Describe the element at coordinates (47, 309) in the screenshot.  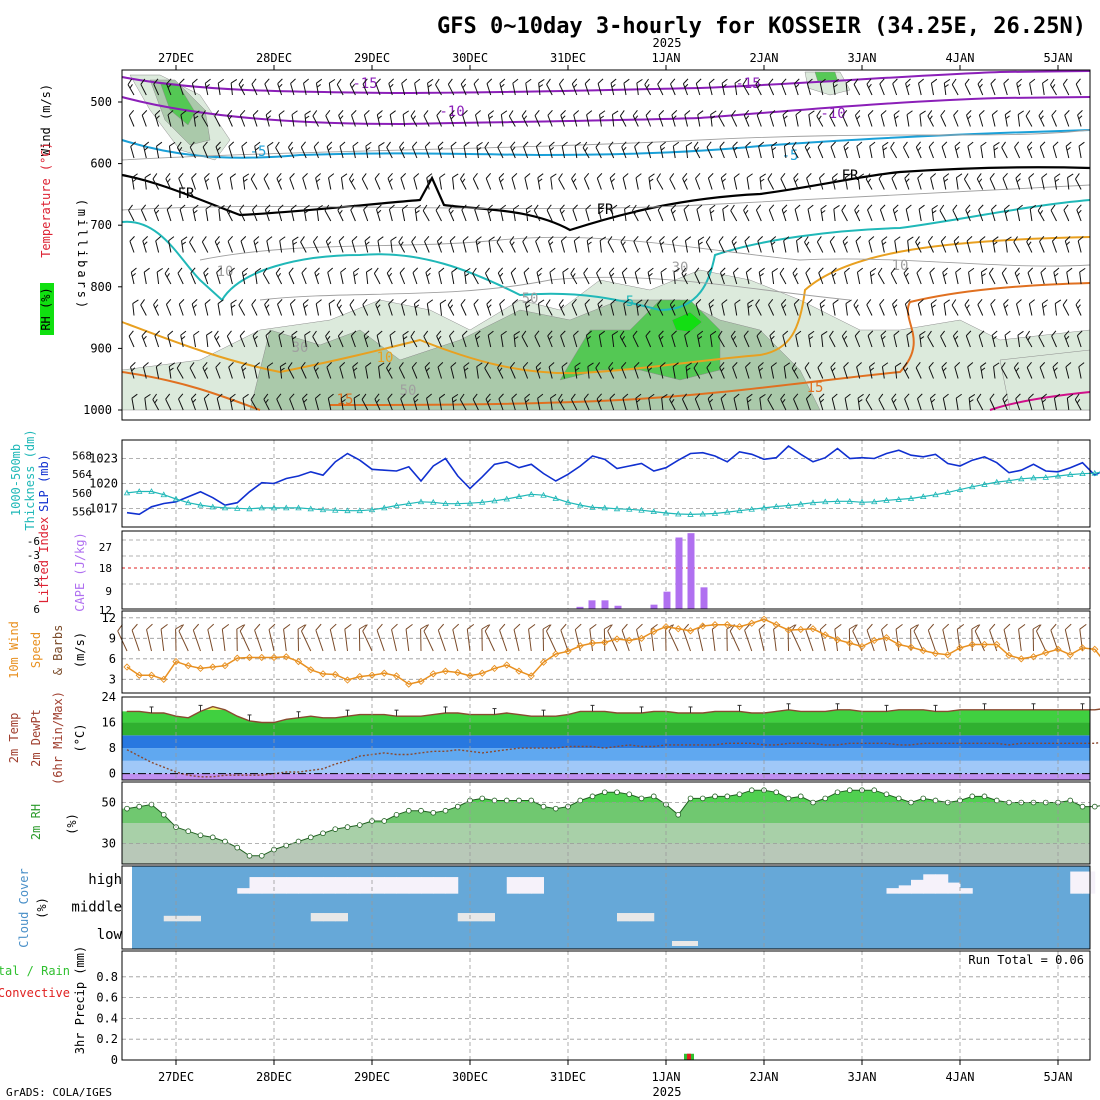
I see `rh-legend-swatch` at that location.